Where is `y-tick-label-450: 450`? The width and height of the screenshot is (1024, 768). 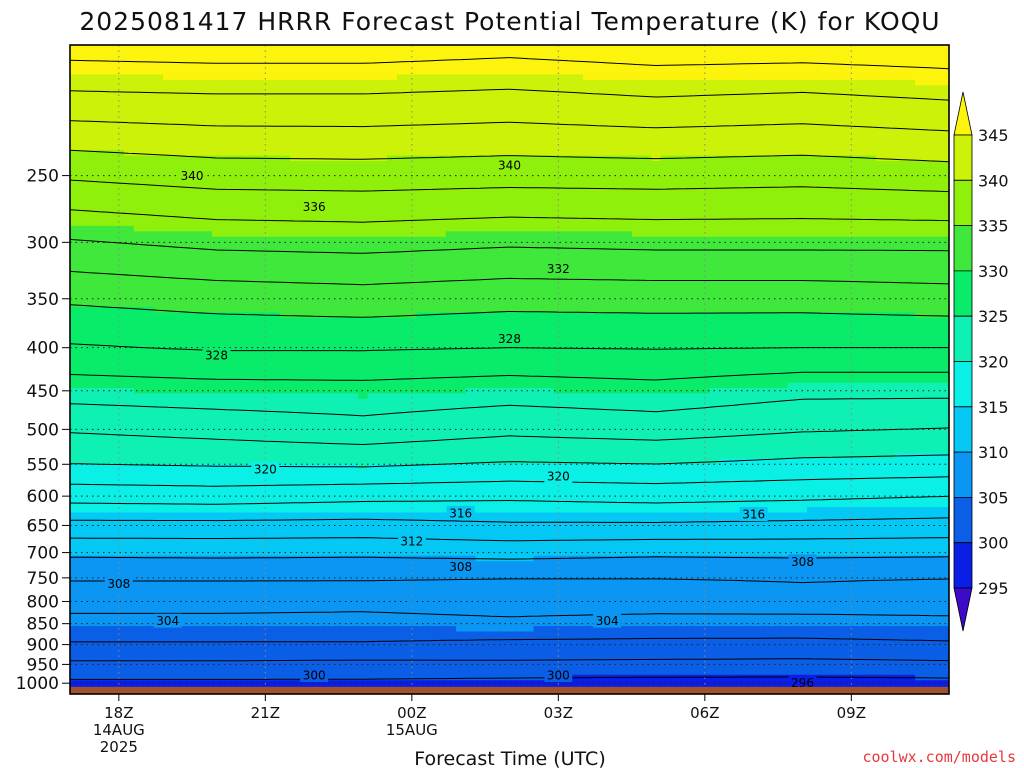 y-tick-label-450: 450 is located at coordinates (43, 392).